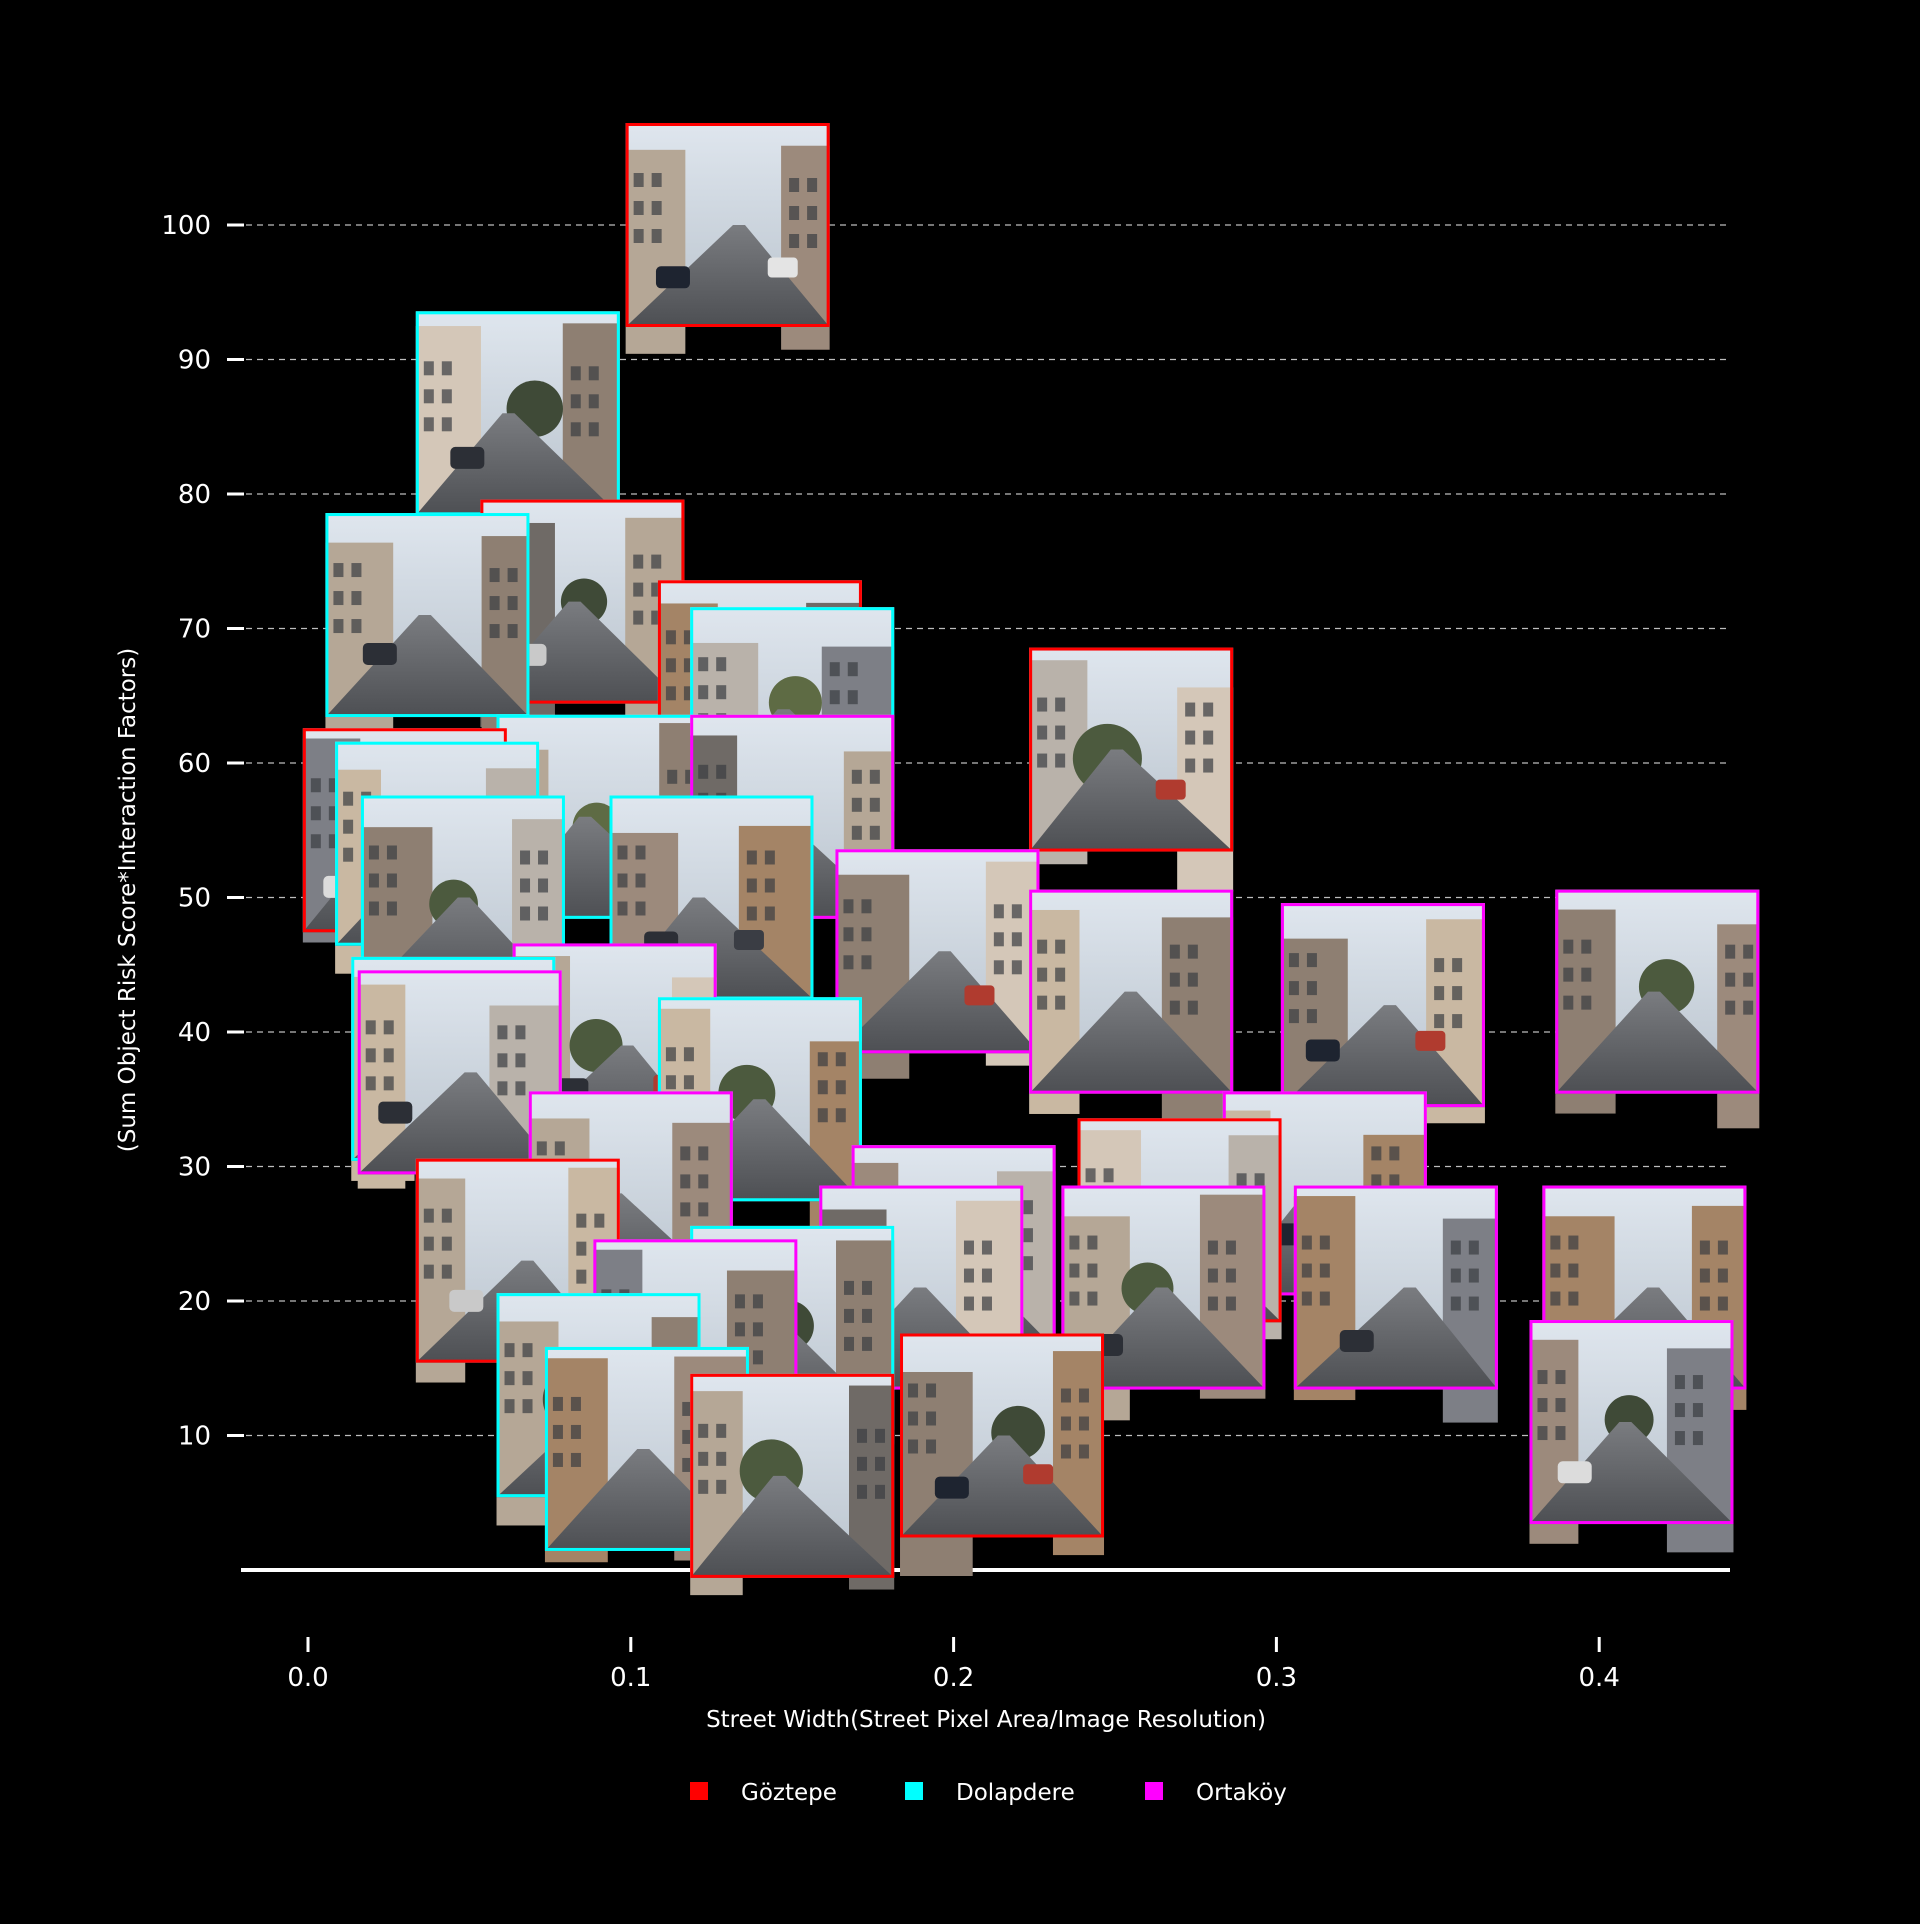  What do you see at coordinates (194, 764) in the screenshot?
I see `y-tick-label: 60` at bounding box center [194, 764].